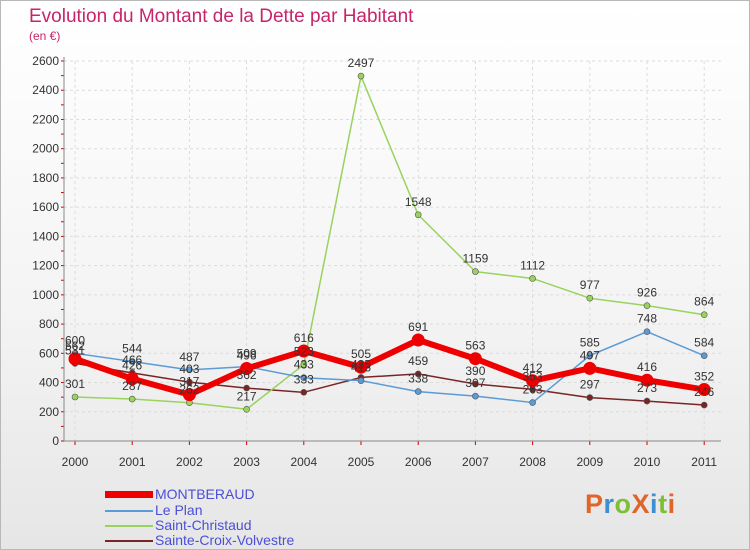 The image size is (750, 550). Describe the element at coordinates (129, 526) in the screenshot. I see `legend-swatch-saint-christaud` at that location.